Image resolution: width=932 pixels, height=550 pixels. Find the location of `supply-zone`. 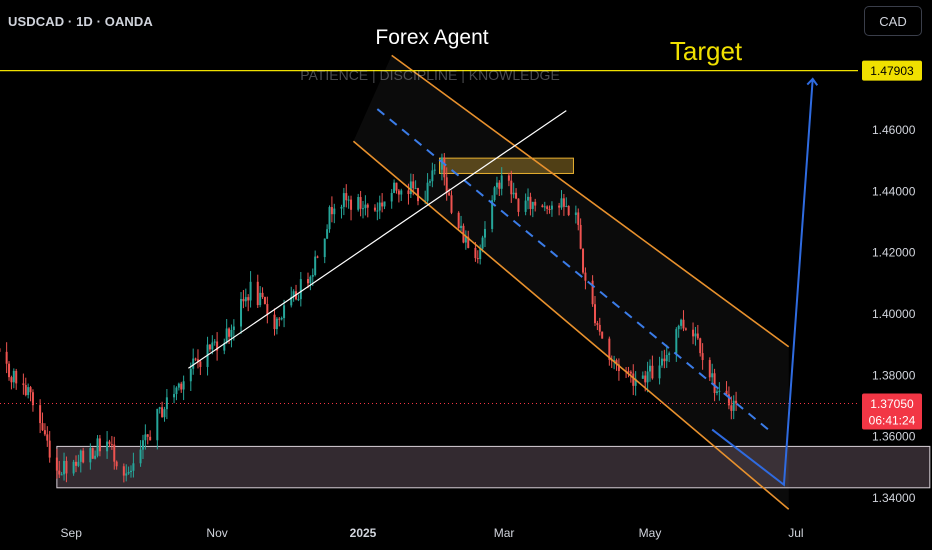

supply-zone is located at coordinates (506, 165).